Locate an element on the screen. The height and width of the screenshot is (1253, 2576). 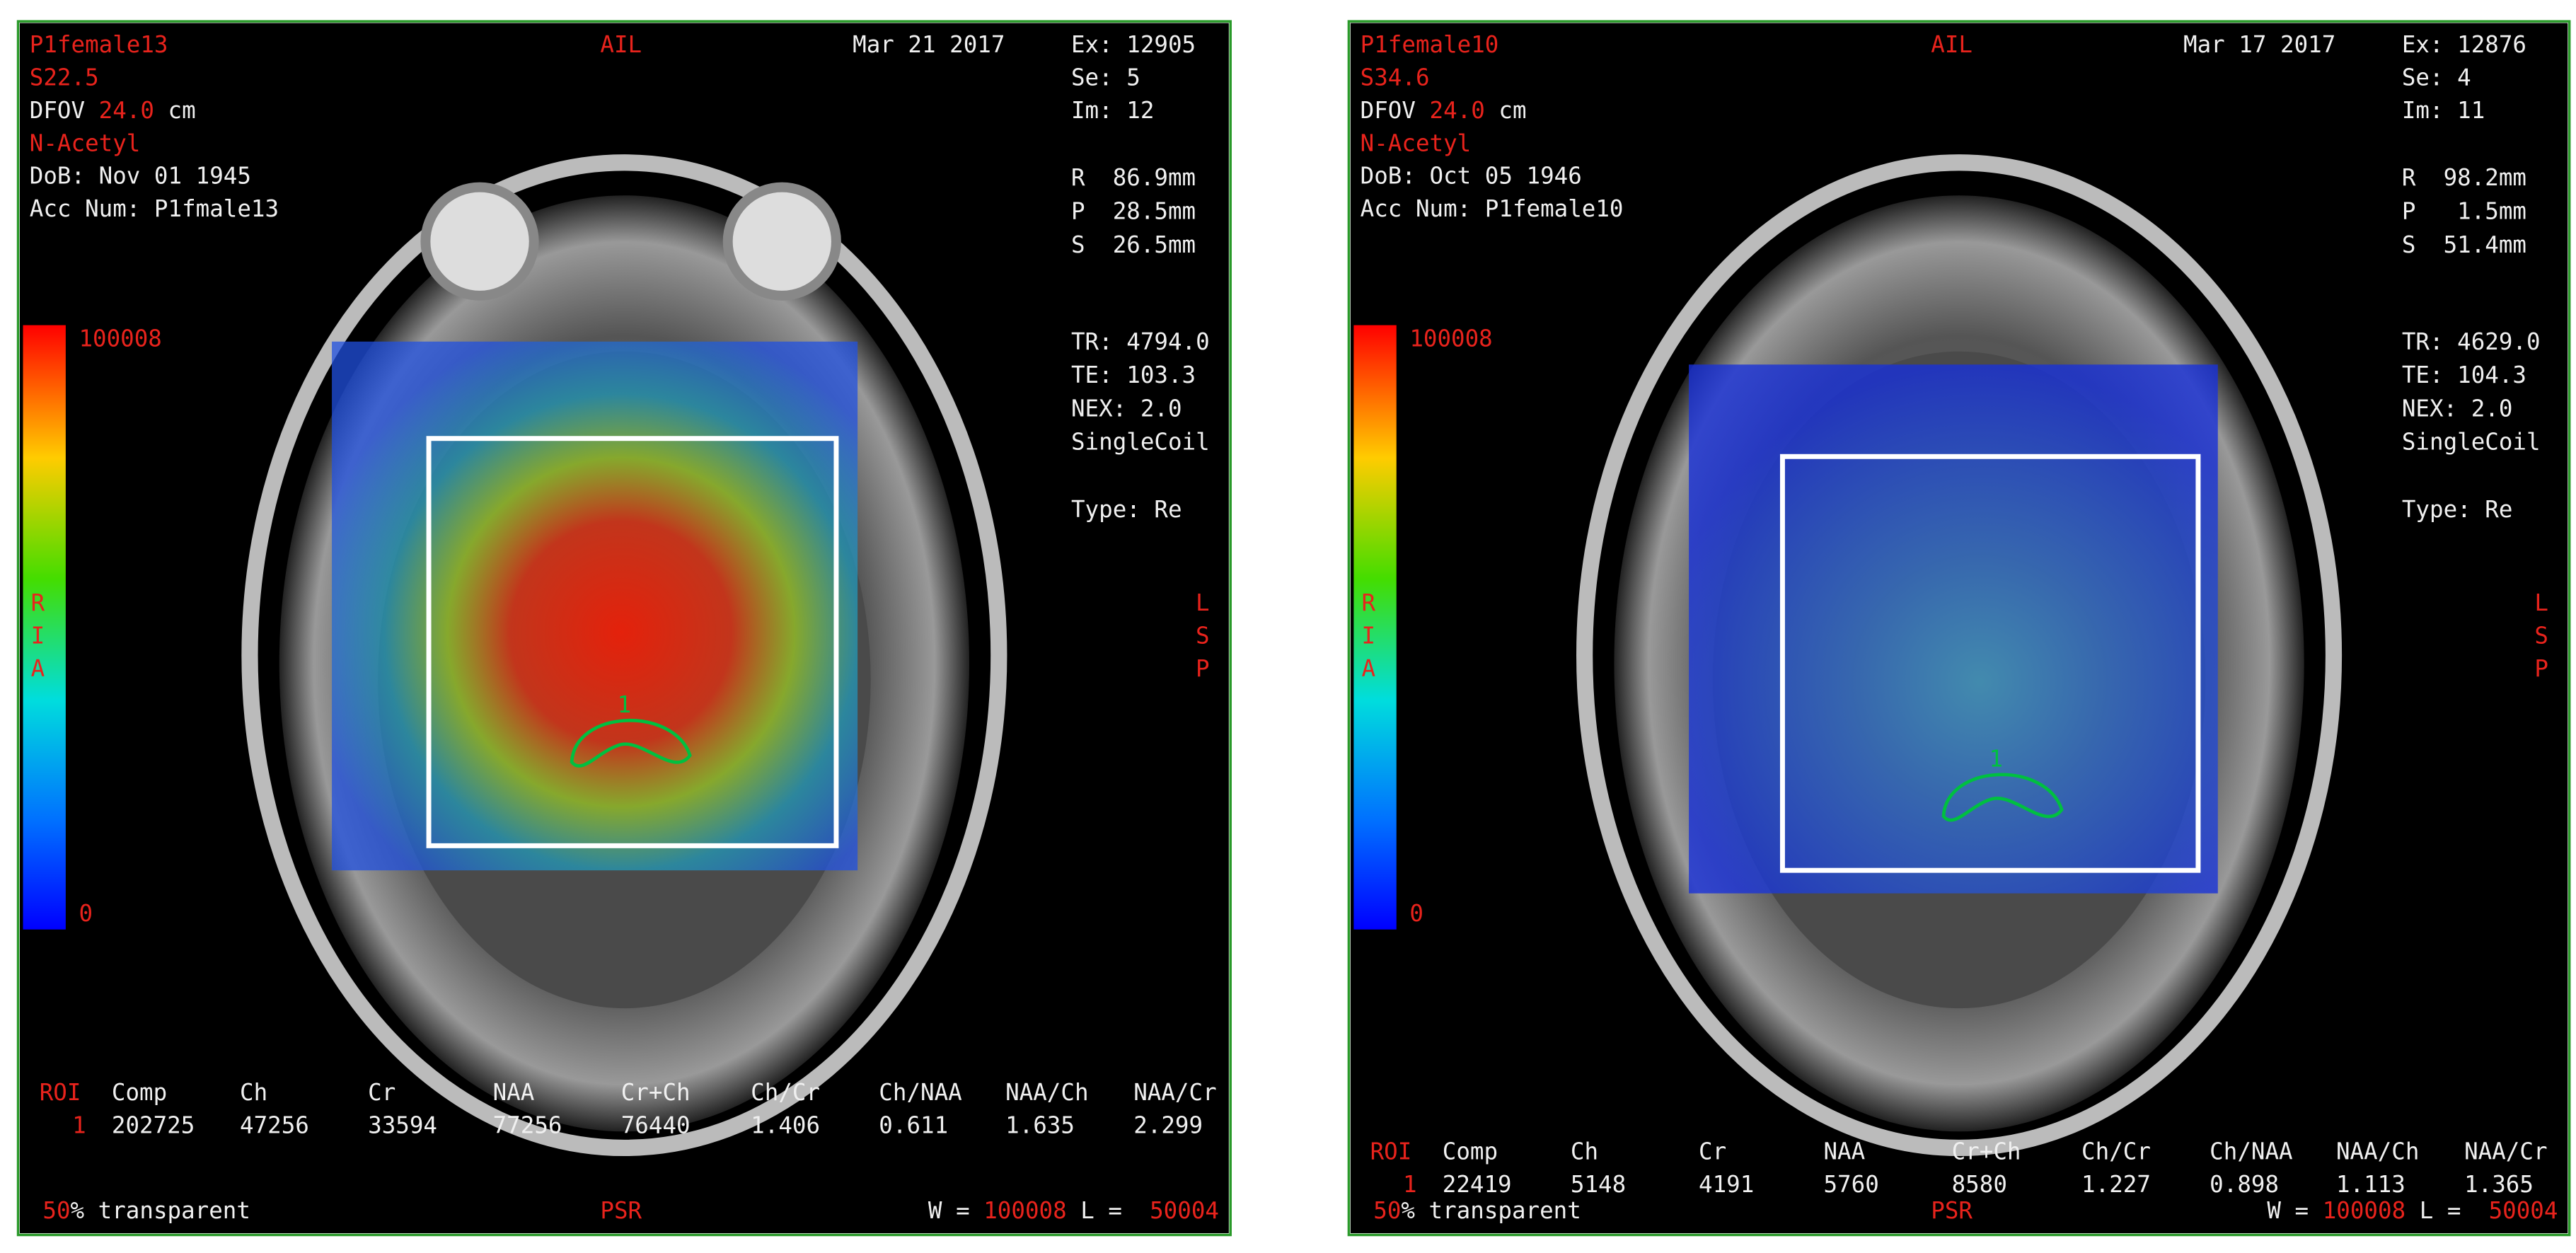
exam-info: Ex: 12905 is located at coordinates (1133, 44).